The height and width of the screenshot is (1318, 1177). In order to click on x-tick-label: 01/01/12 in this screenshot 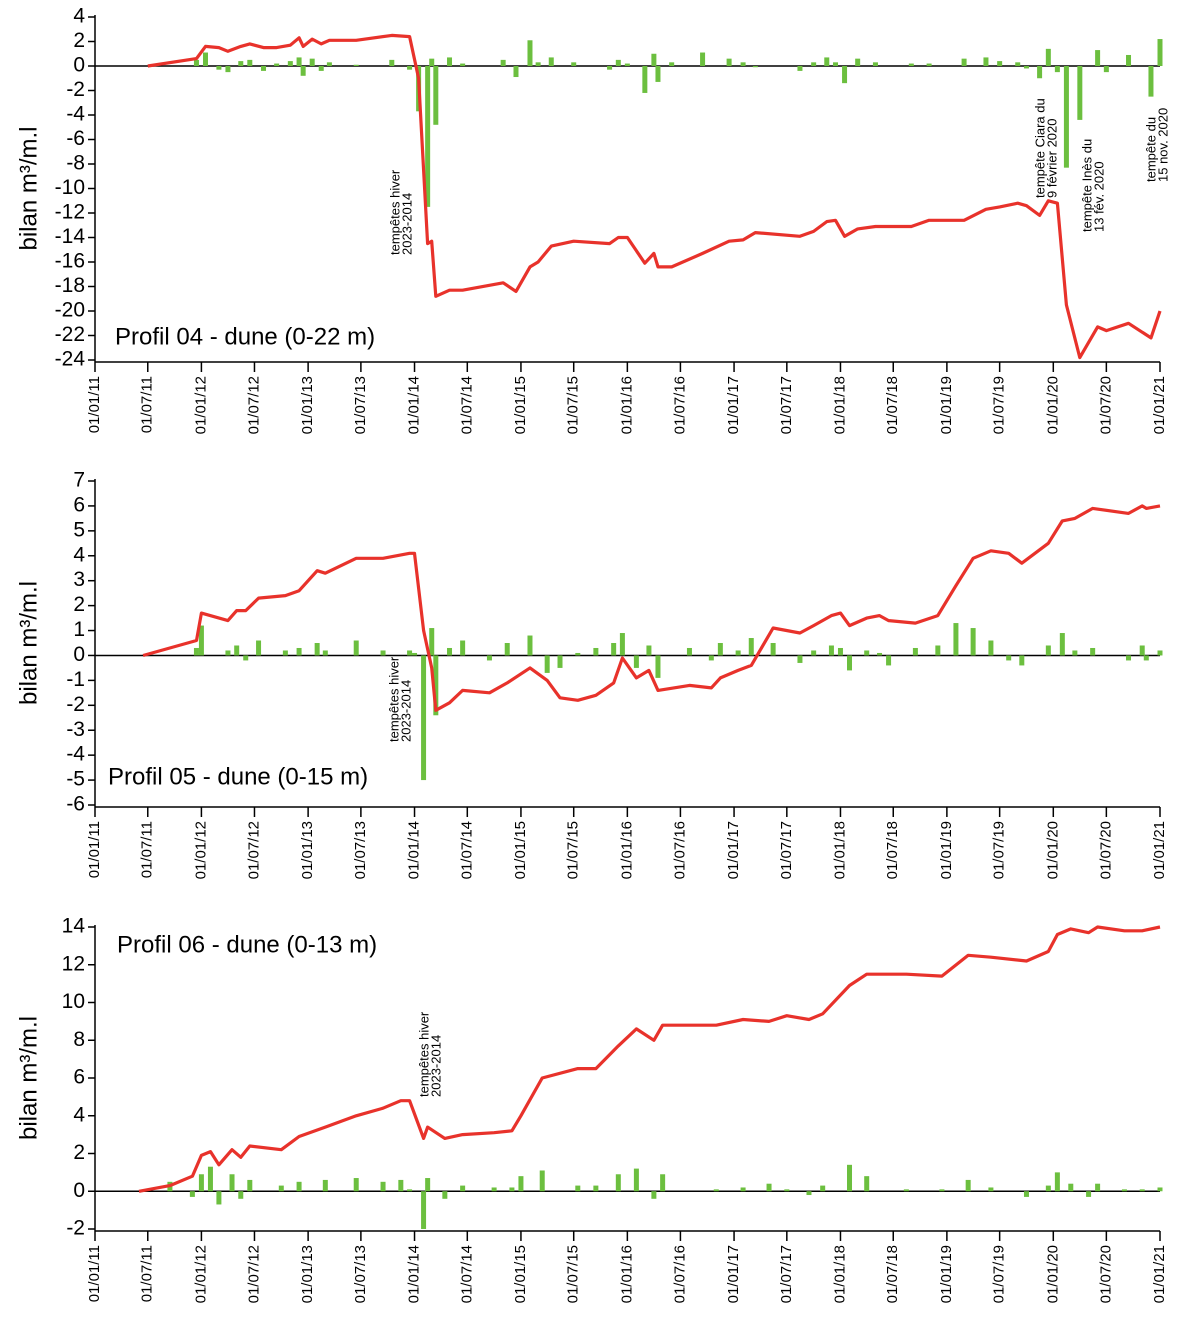, I will do `click(200, 850)`.